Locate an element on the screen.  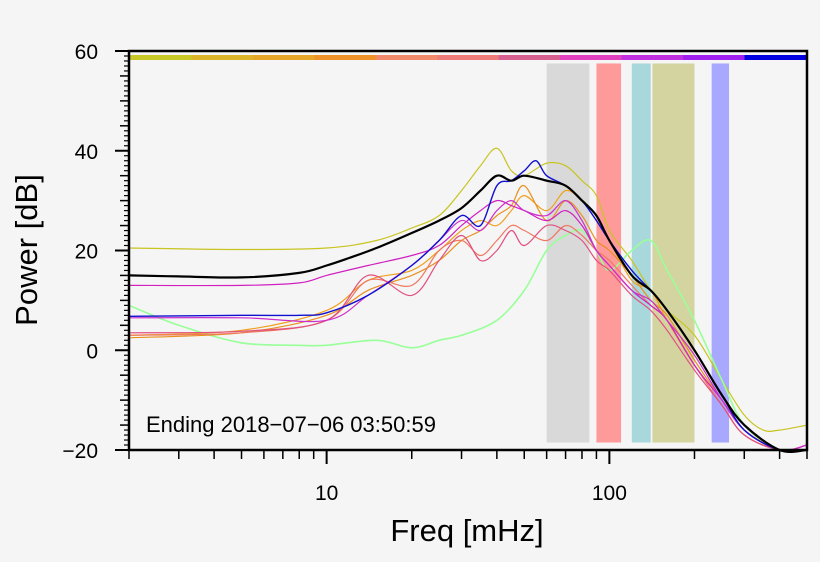
top-color-bar is located at coordinates (468, 57).